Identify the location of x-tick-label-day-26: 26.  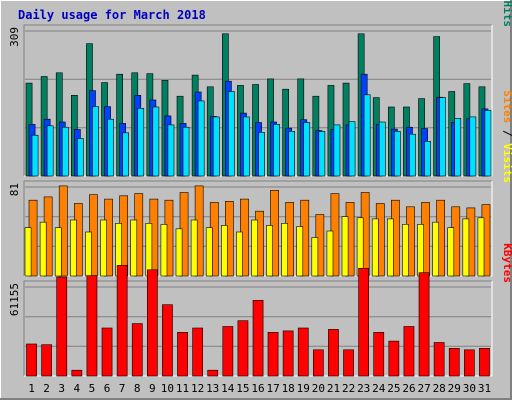
(408, 388).